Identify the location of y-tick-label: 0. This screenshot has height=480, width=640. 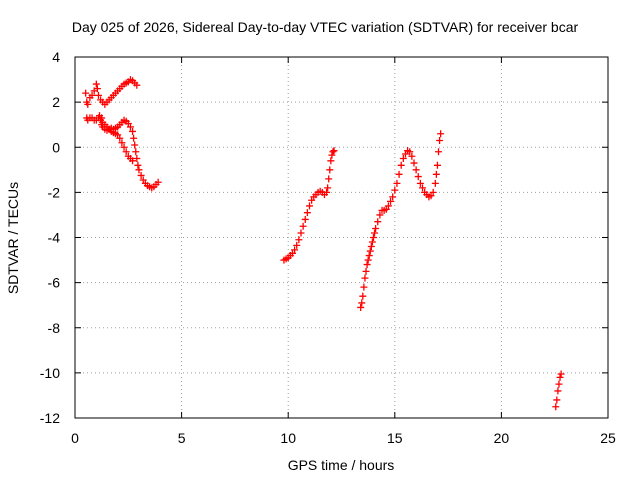
(56, 147).